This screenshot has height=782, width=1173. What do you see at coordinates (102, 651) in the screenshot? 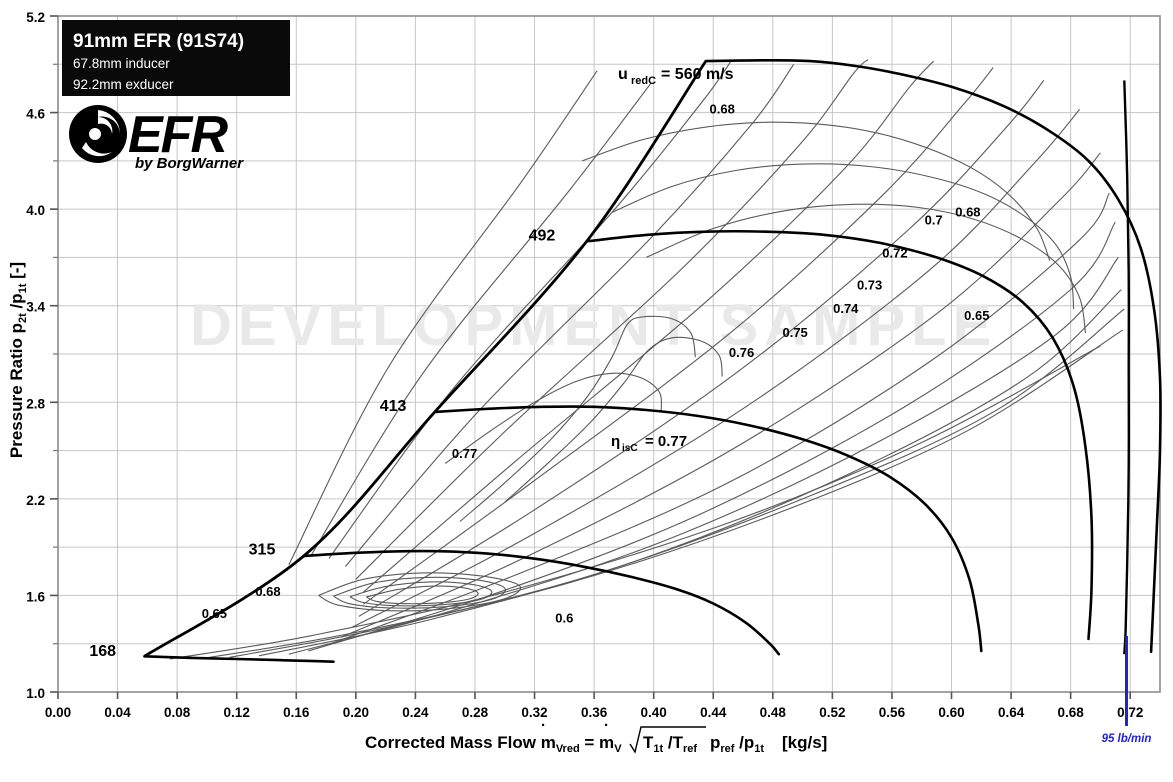
I see `speed-label-168: 168` at bounding box center [102, 651].